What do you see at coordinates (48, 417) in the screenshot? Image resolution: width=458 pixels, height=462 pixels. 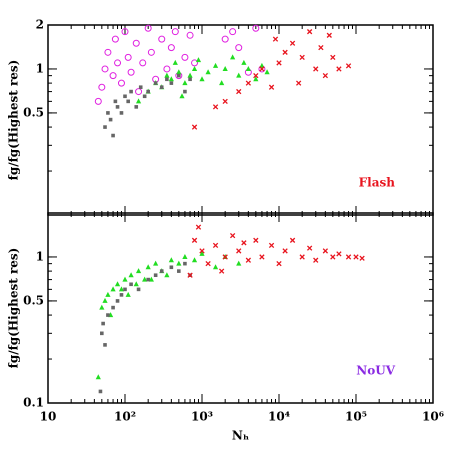 I see `x-tick-label: 10` at bounding box center [48, 417].